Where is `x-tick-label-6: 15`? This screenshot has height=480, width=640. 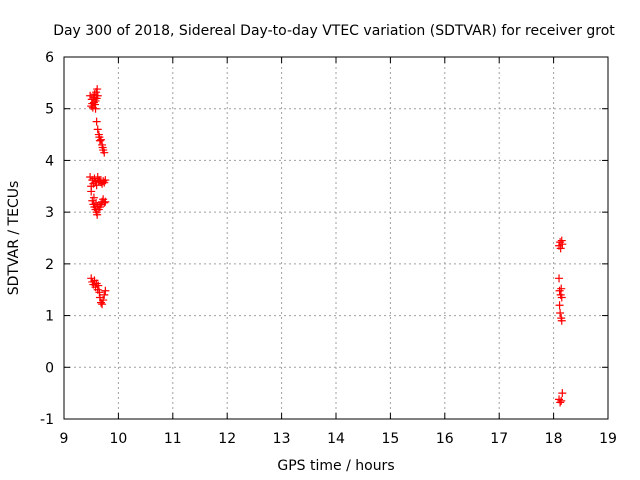
x-tick-label-6: 15 is located at coordinates (390, 439).